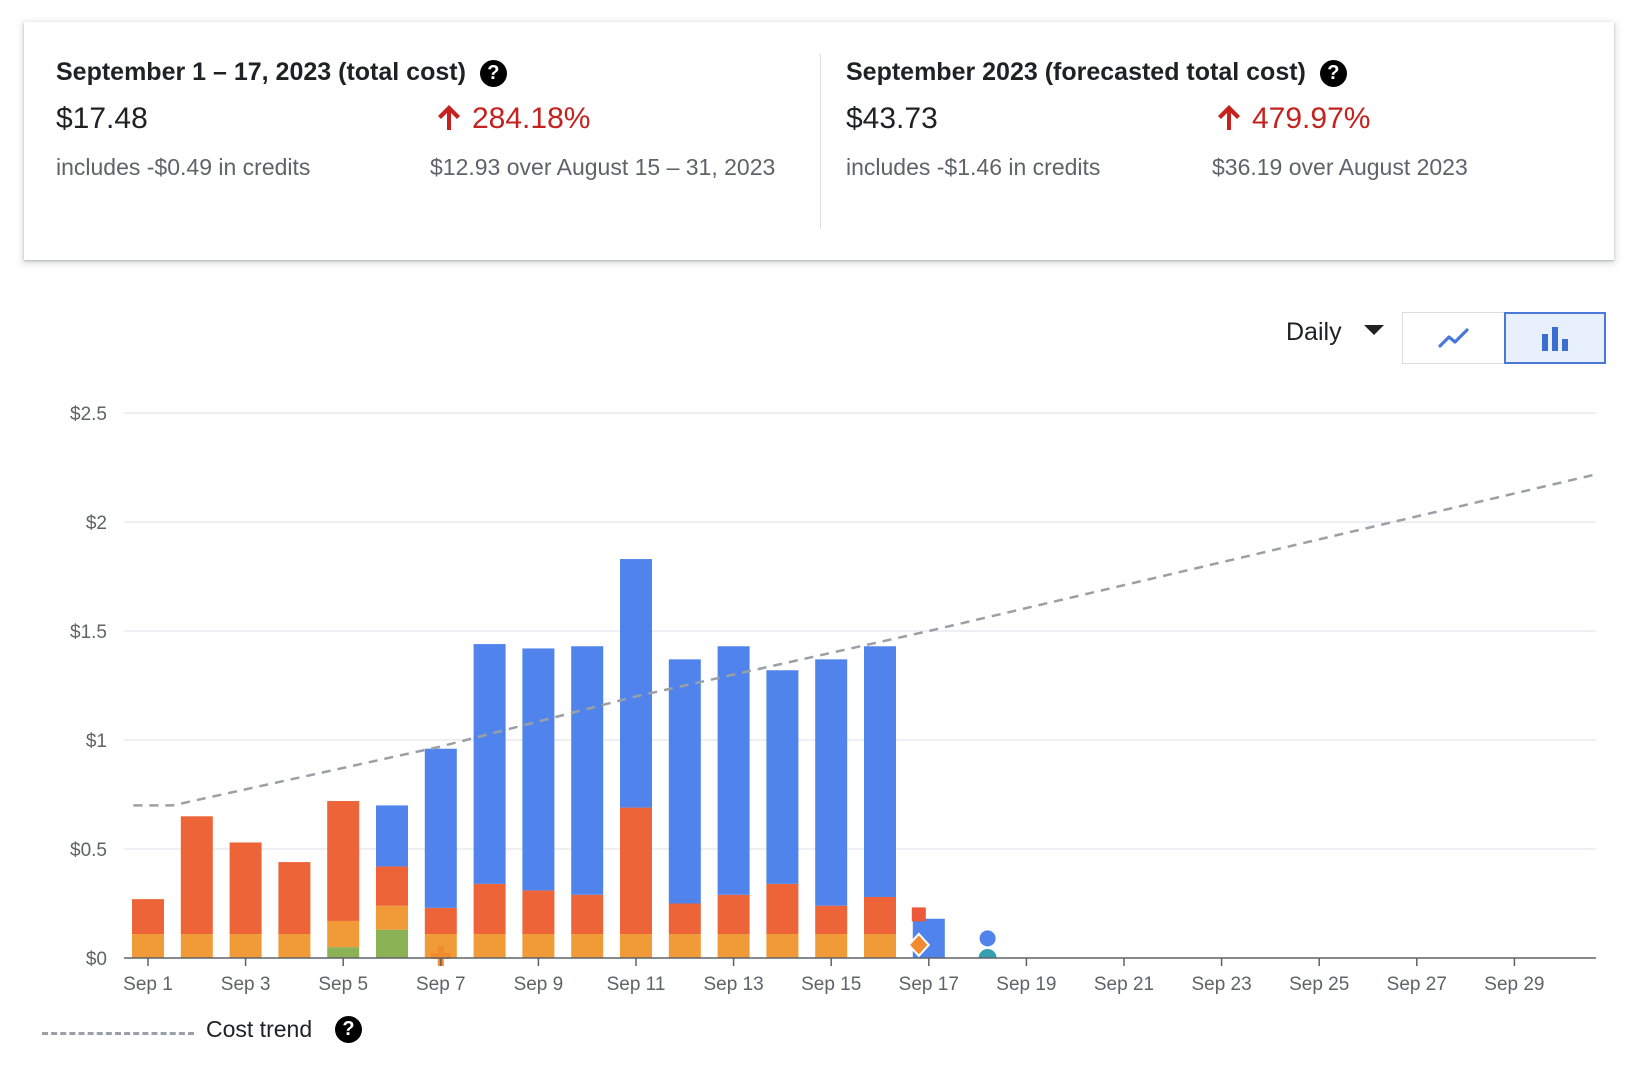 The height and width of the screenshot is (1082, 1638). I want to click on granularity-dropdown: Daily, so click(1335, 332).